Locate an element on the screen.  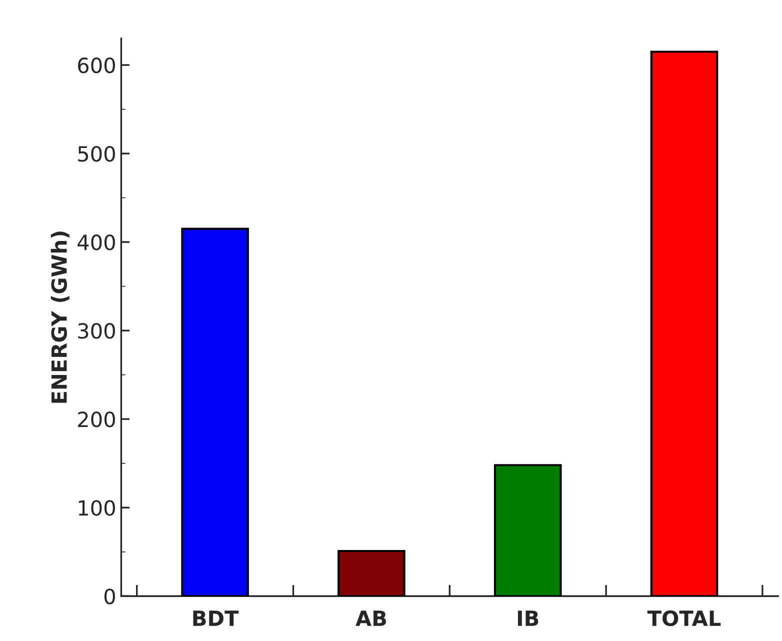
x-tick-label: AB is located at coordinates (371, 618).